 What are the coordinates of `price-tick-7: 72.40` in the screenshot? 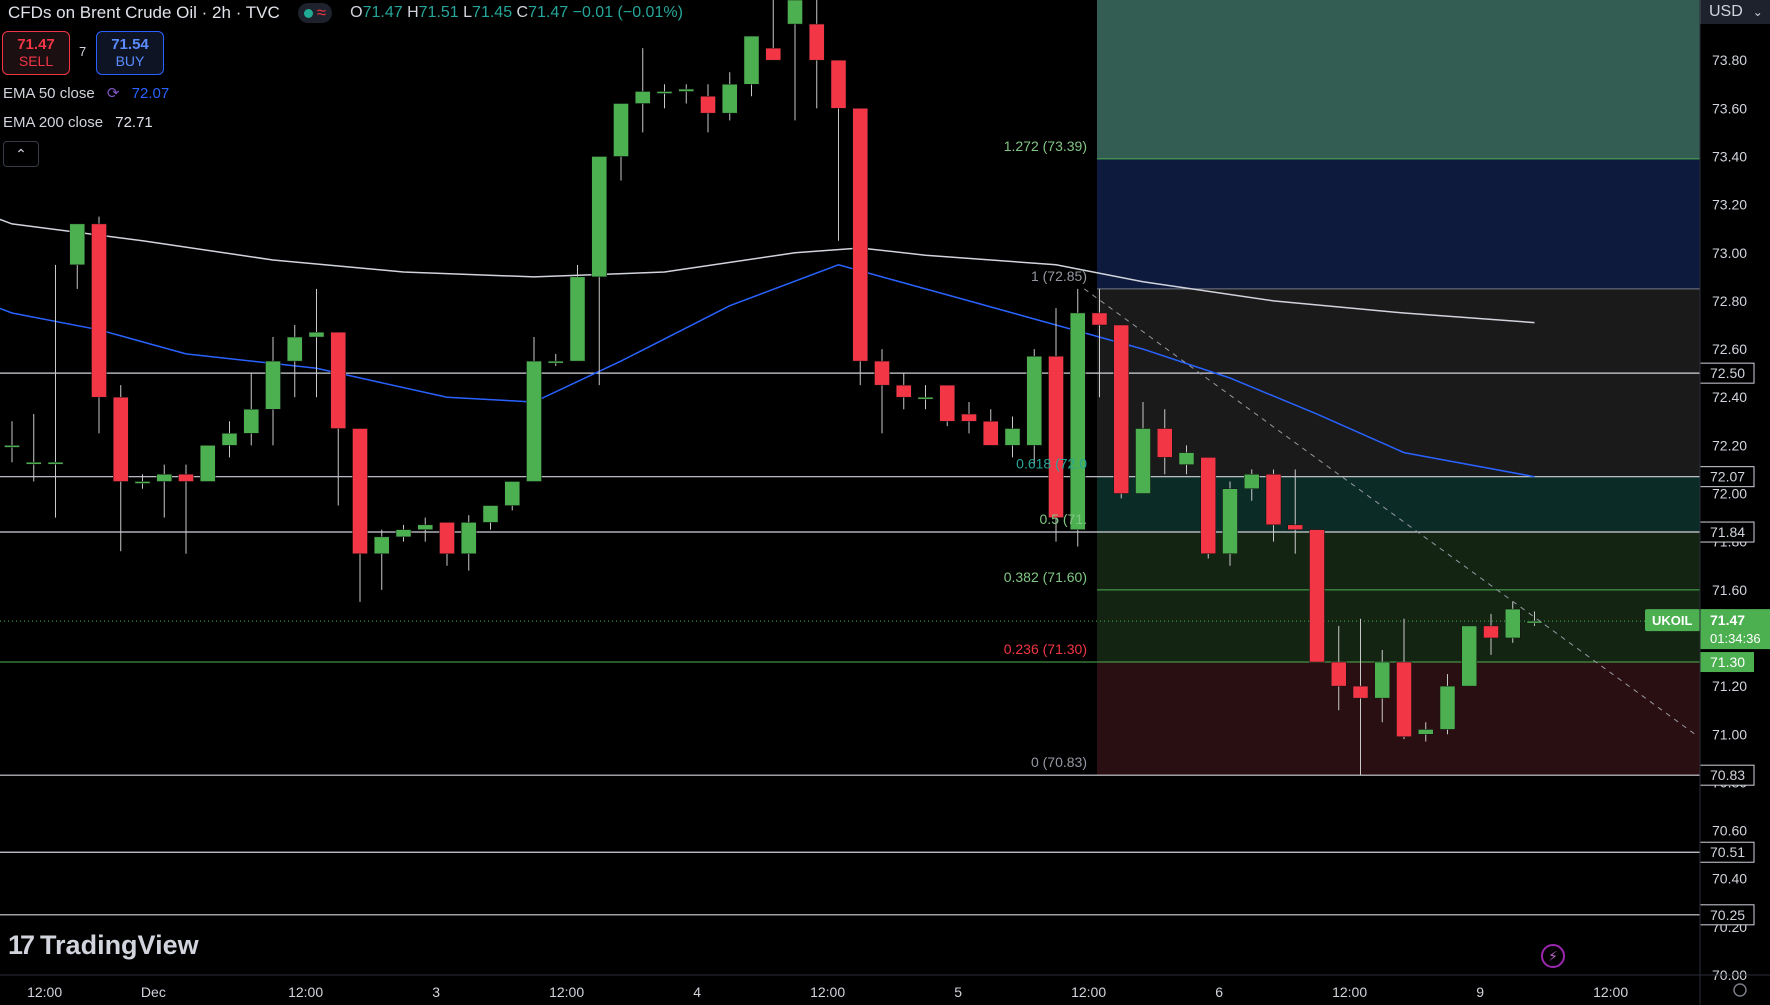 It's located at (1729, 397).